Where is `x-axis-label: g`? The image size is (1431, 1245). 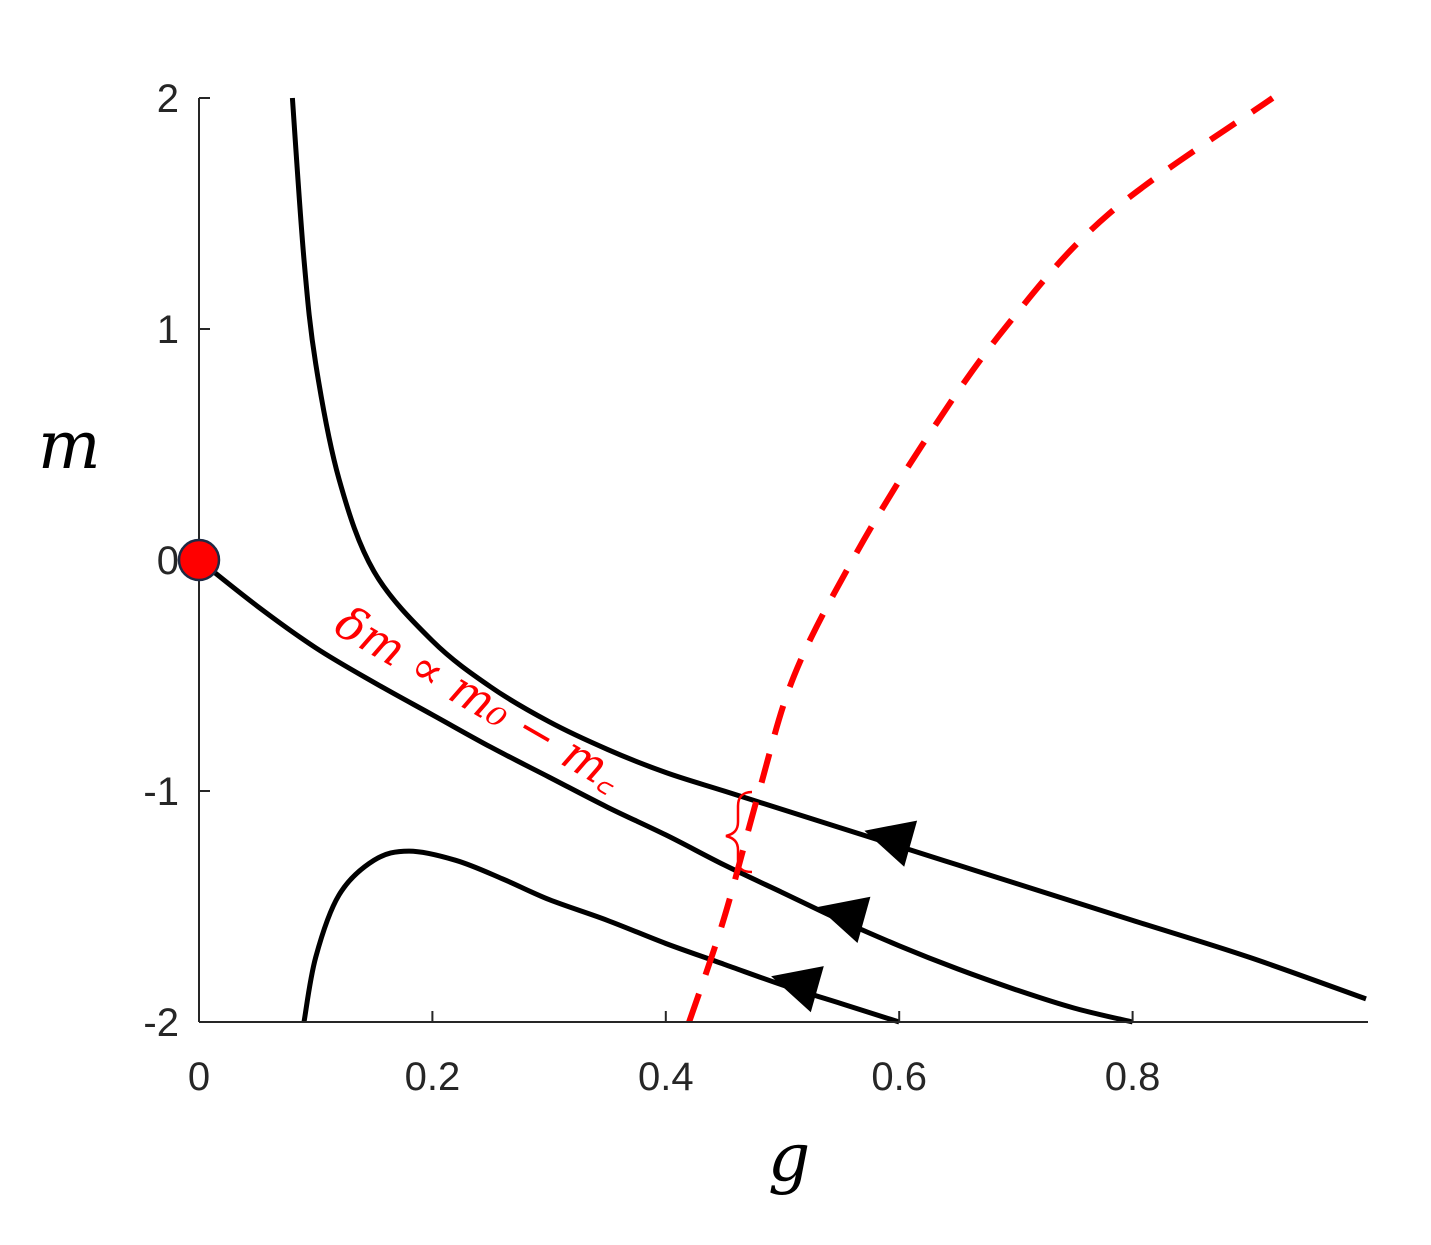 x-axis-label: g is located at coordinates (789, 1157).